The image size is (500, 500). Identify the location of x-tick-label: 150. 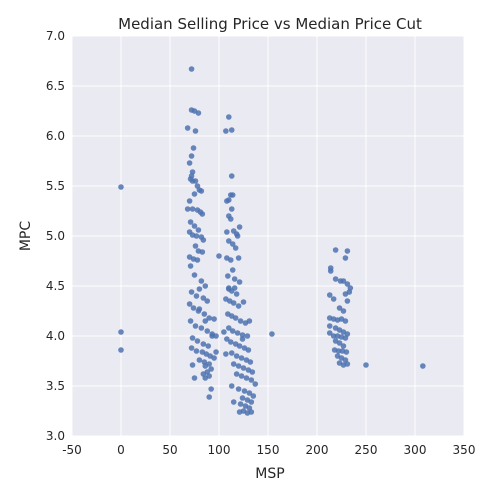
(268, 450).